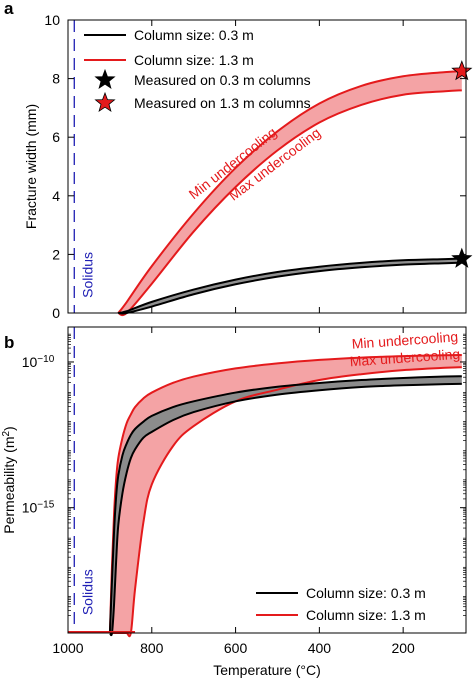 Image resolution: width=474 pixels, height=681 pixels. Describe the element at coordinates (56, 254) in the screenshot. I see `y-tick-label: 2` at that location.